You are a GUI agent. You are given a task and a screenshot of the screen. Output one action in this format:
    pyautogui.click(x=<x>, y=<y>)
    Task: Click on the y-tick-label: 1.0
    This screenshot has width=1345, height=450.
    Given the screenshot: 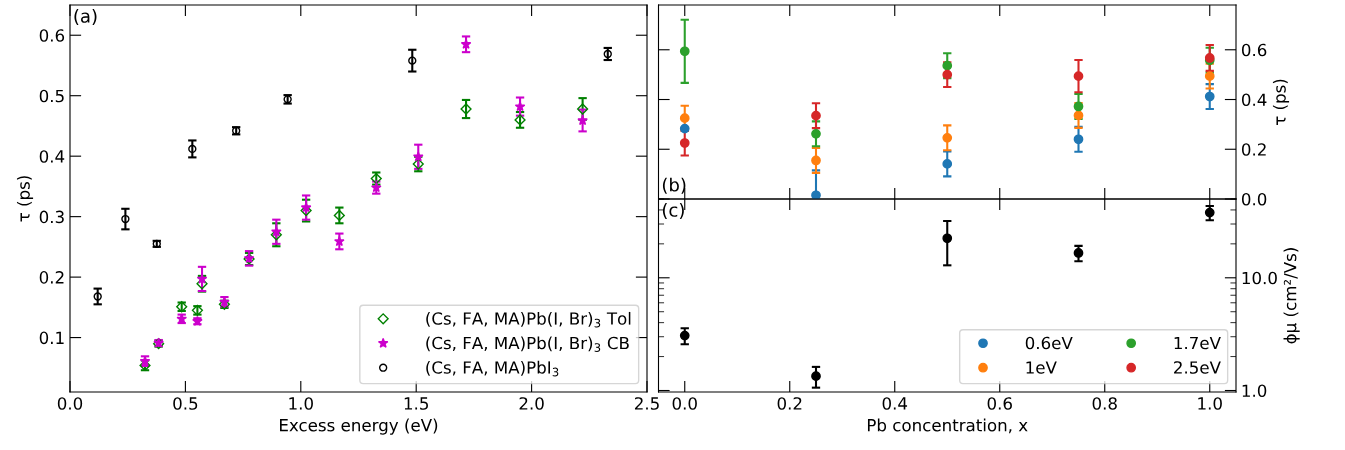 What is the action you would take?
    pyautogui.click(x=1254, y=391)
    